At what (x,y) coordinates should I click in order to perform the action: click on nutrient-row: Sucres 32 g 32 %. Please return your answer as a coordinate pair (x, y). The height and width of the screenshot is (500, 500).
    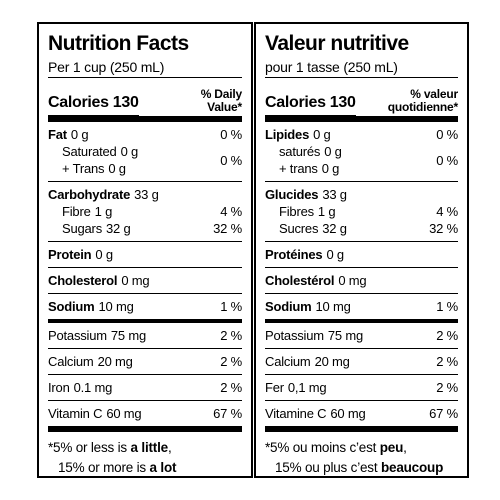
    Looking at the image, I should click on (361, 228).